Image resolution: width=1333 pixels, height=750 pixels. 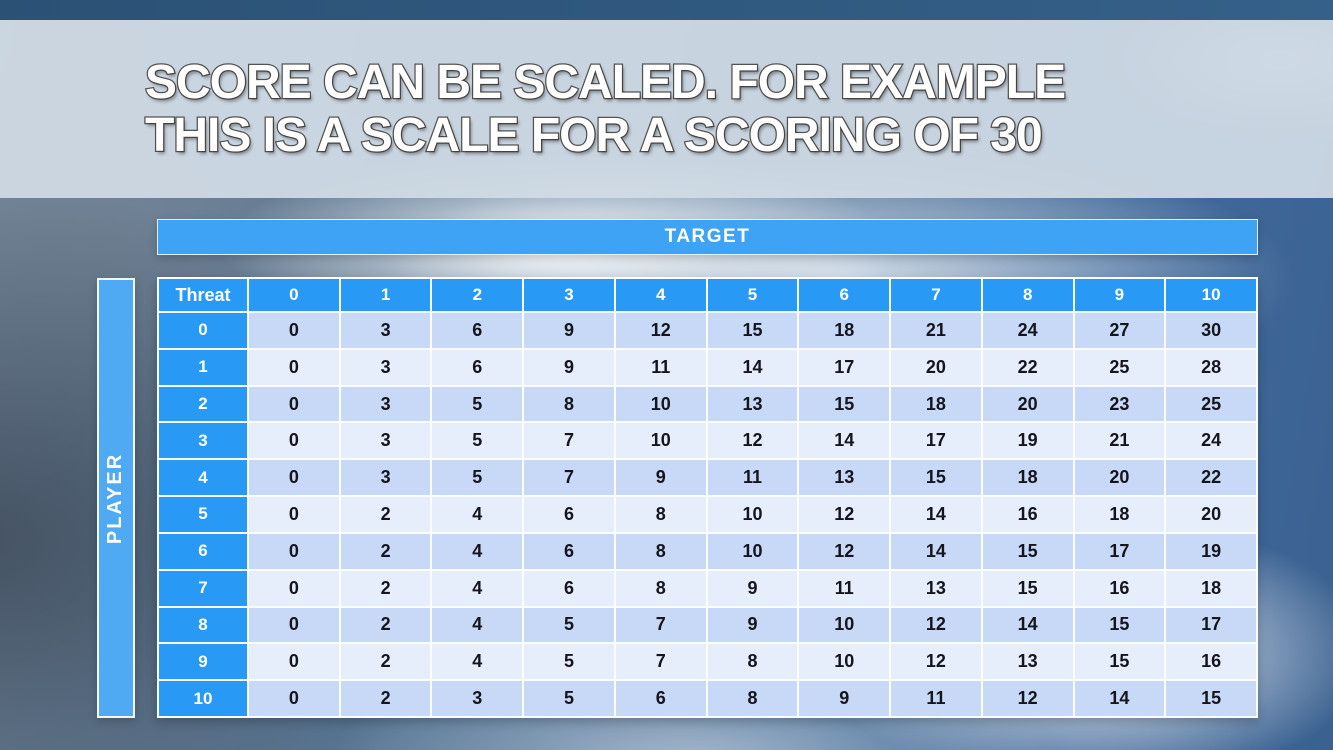 What do you see at coordinates (203, 625) in the screenshot?
I see `row-header-8: 8` at bounding box center [203, 625].